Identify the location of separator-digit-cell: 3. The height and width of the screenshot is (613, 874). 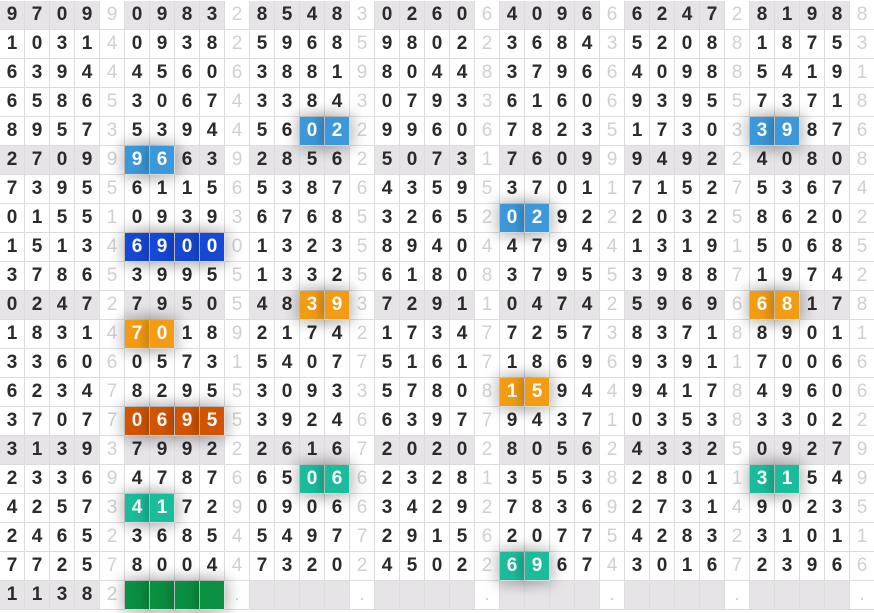
(112, 131).